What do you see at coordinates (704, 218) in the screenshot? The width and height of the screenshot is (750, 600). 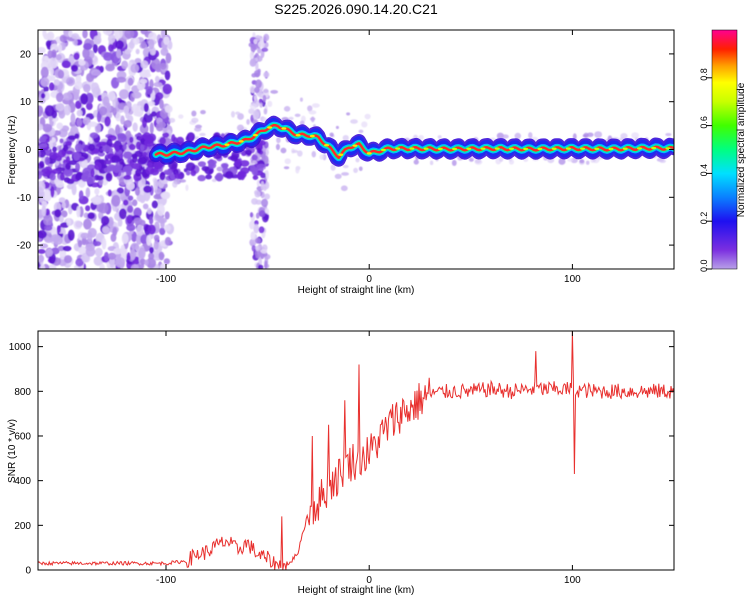 I see `colorbar-tick-label: 0.2` at bounding box center [704, 218].